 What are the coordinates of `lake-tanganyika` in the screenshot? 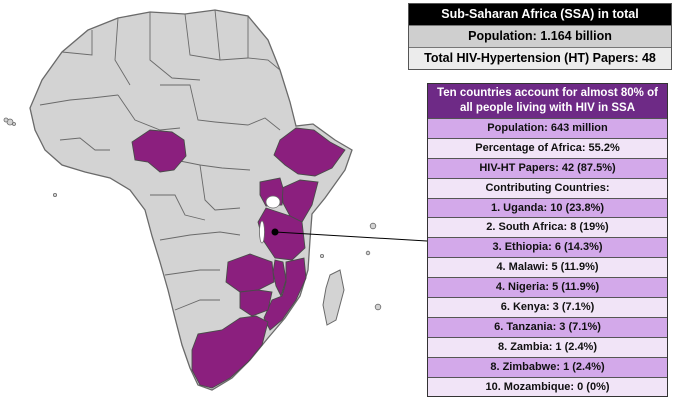 It's located at (262, 232).